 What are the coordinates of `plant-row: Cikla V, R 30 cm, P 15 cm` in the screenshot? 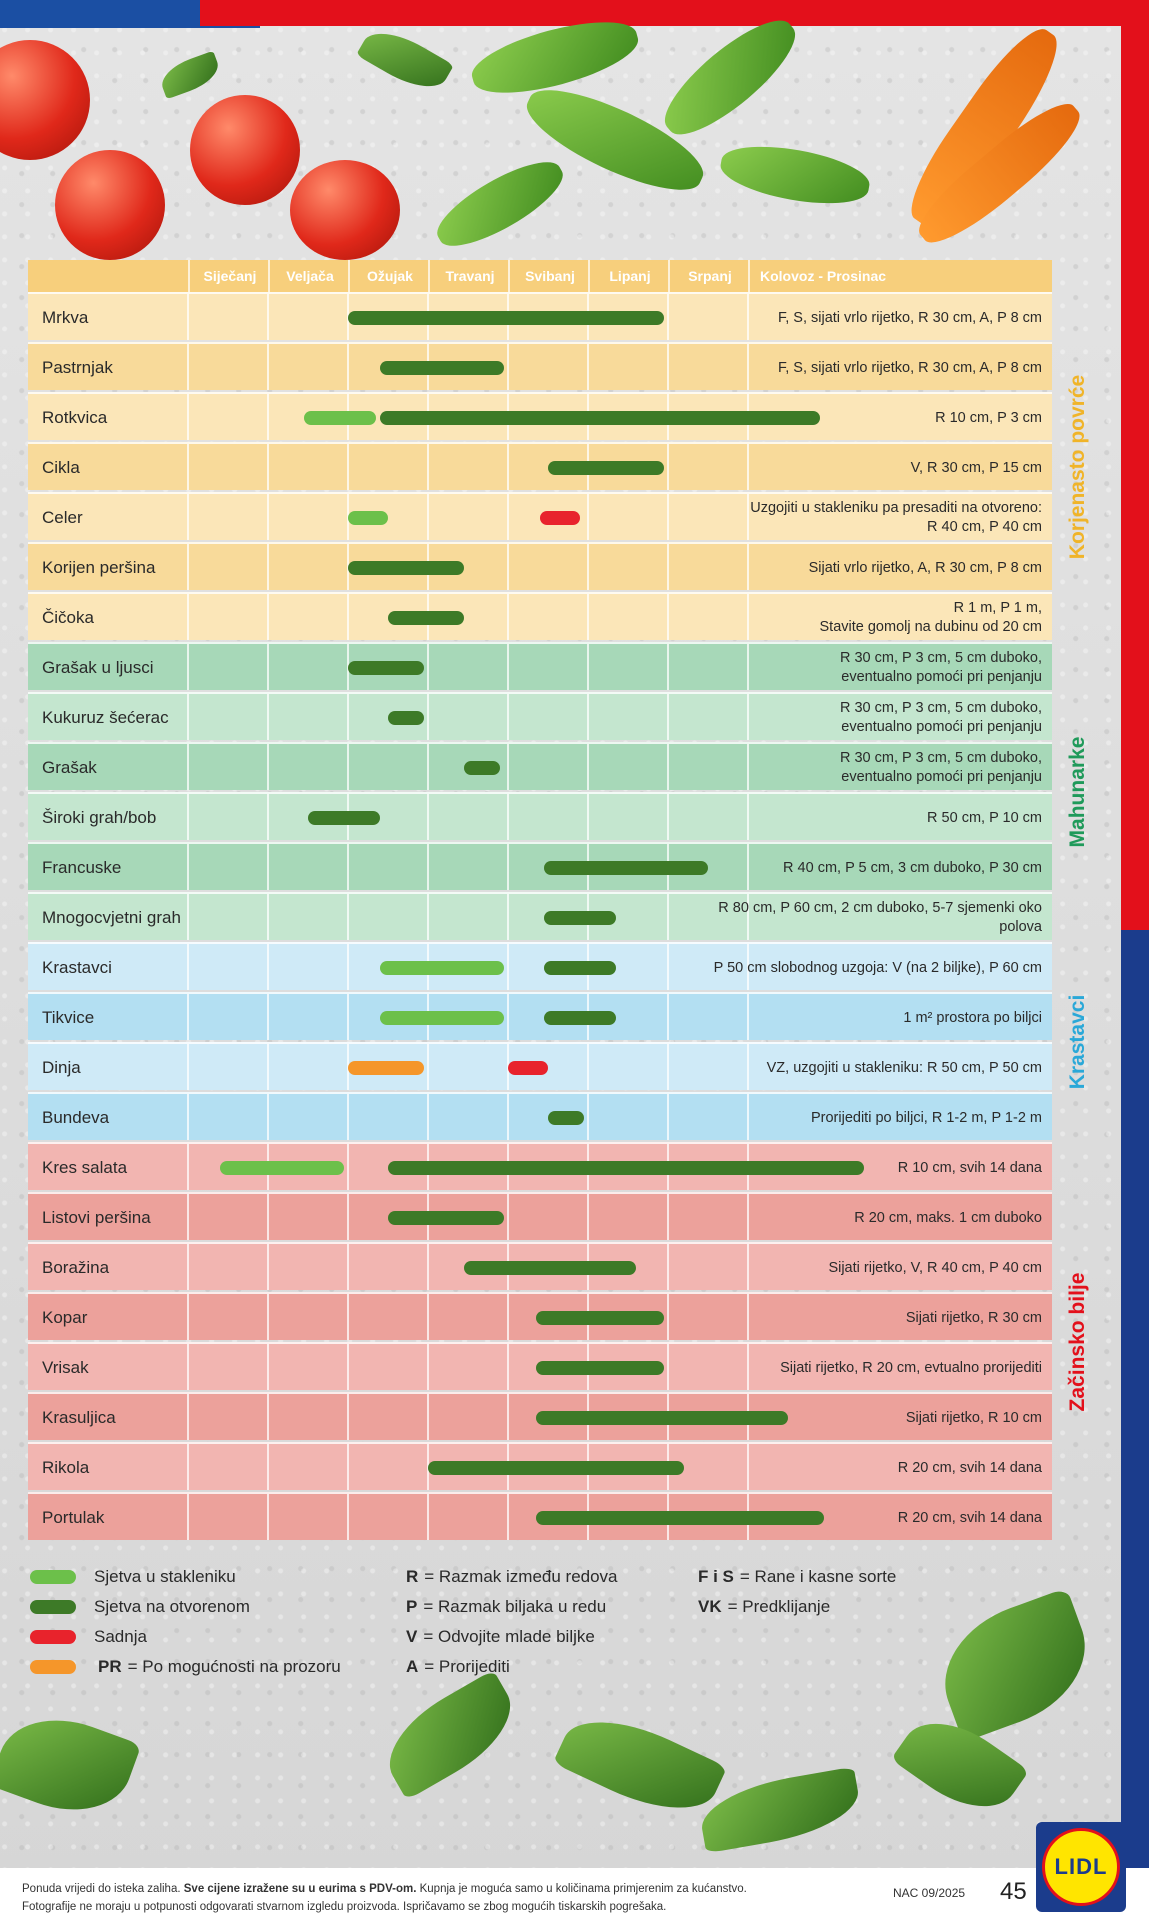 It's located at (540, 466).